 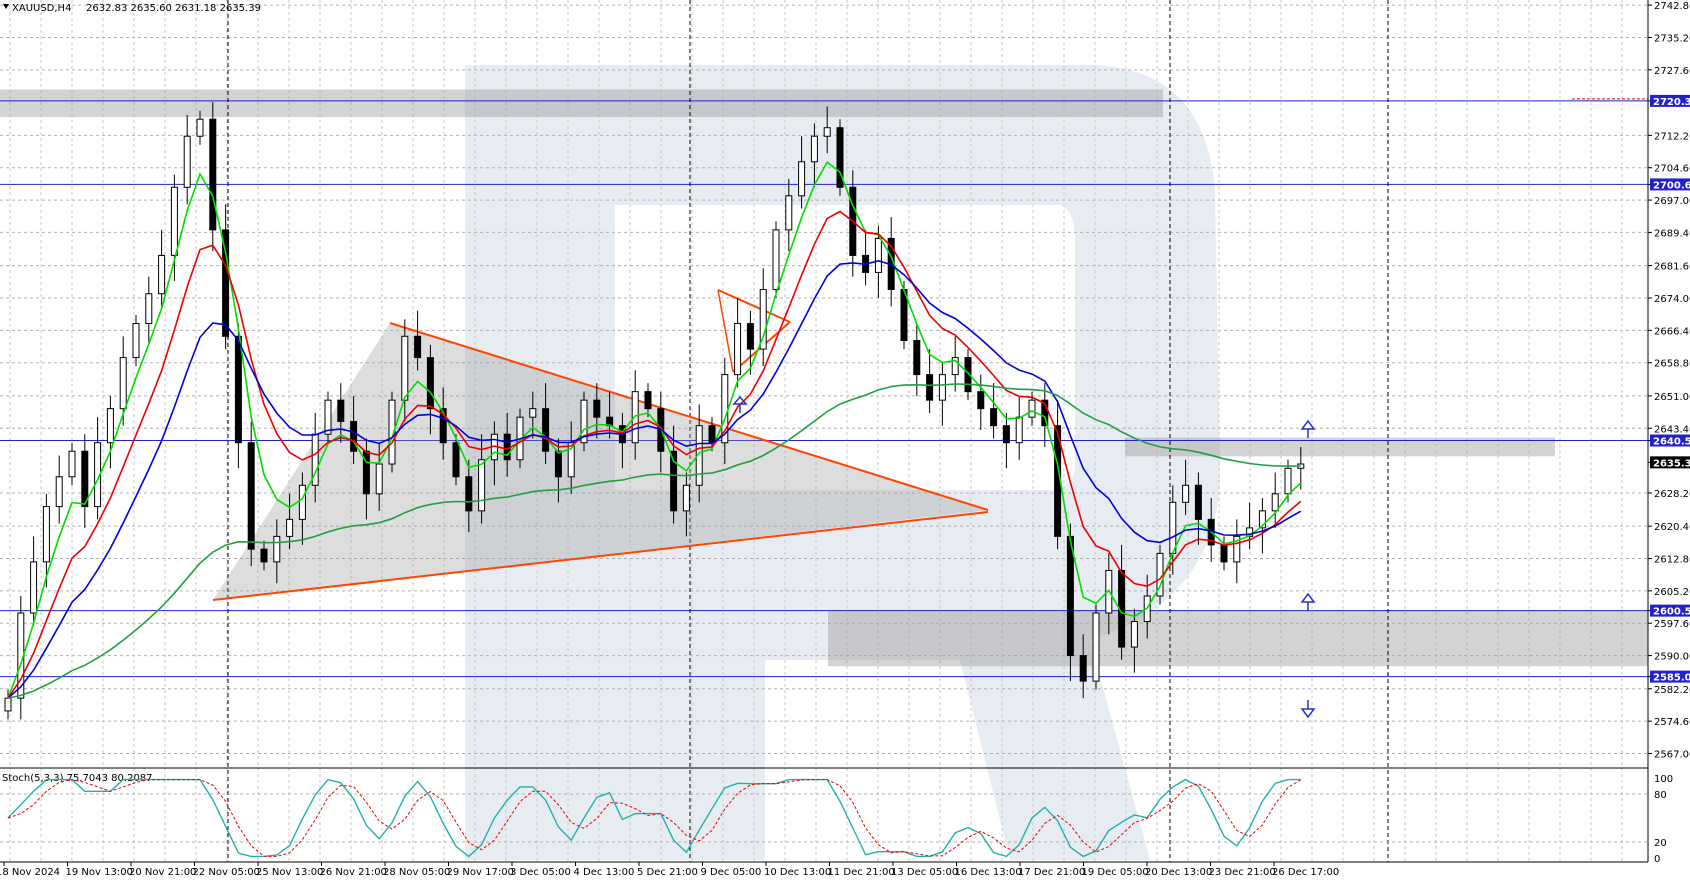 I want to click on stoch-tick-label: 20, so click(x=1660, y=843).